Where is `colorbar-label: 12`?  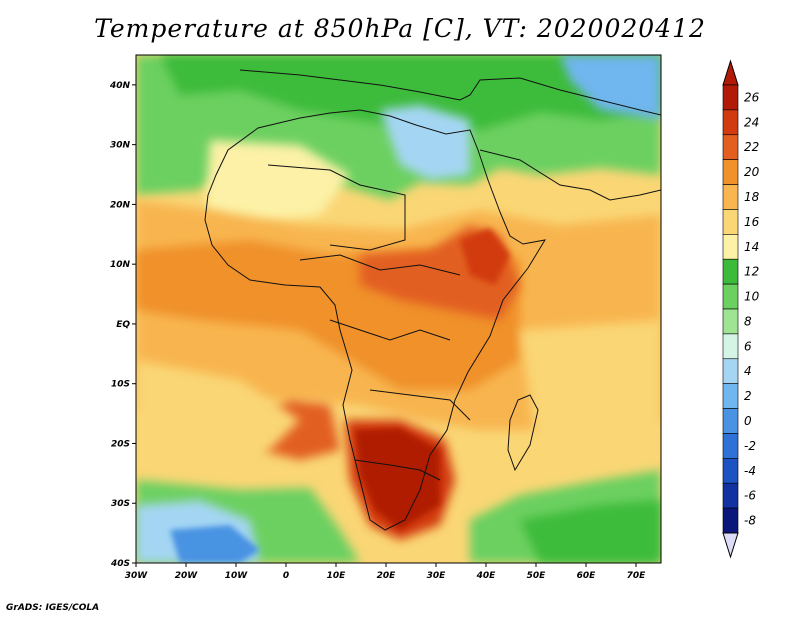 colorbar-label: 12 is located at coordinates (751, 272).